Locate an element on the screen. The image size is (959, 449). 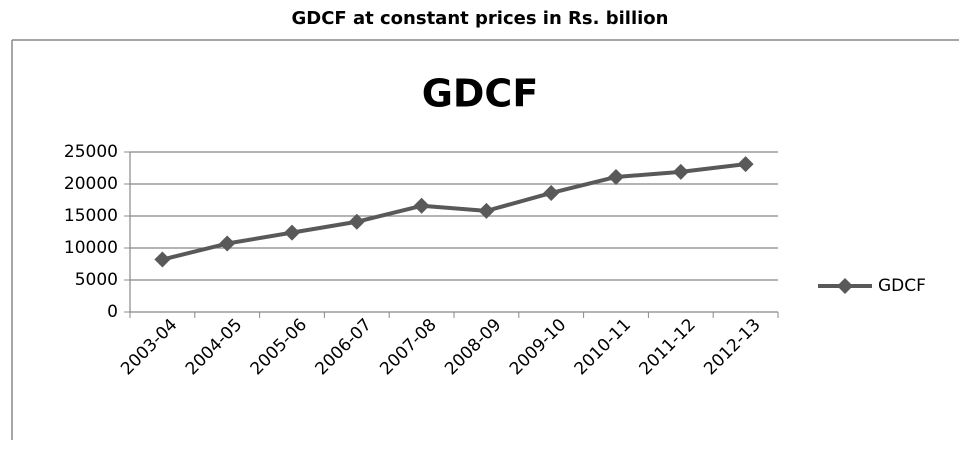
x-tick-label: 2007-08 is located at coordinates (408, 347).